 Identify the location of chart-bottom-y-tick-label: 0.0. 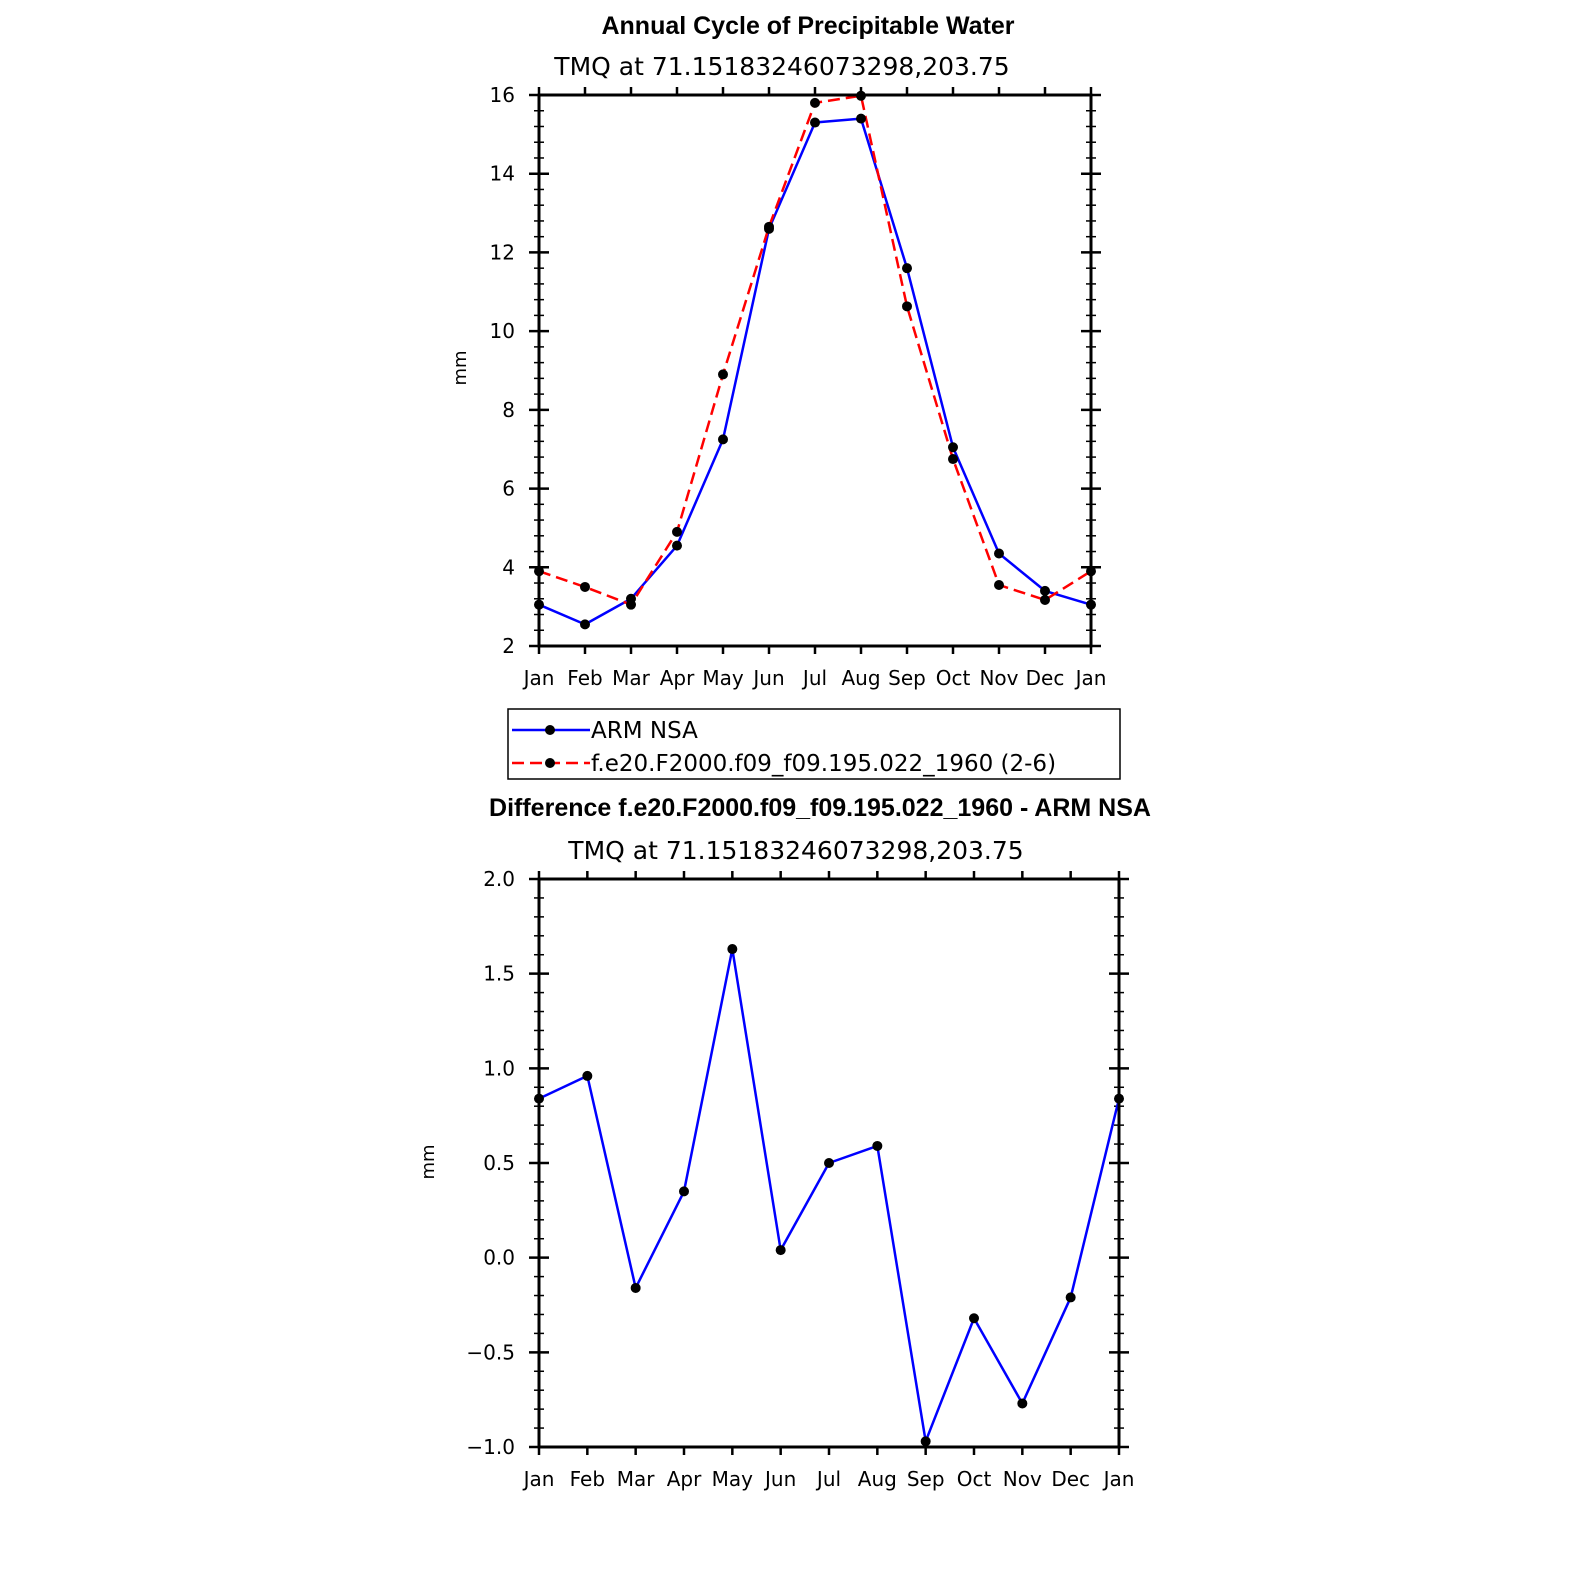
(499, 1258).